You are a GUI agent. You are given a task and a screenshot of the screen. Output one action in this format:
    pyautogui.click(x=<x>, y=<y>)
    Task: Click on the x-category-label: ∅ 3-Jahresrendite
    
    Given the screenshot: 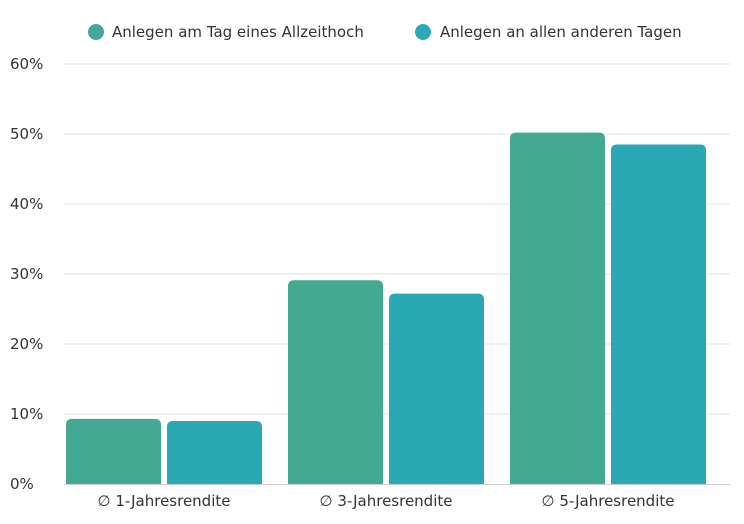 What is the action you would take?
    pyautogui.click(x=385, y=501)
    